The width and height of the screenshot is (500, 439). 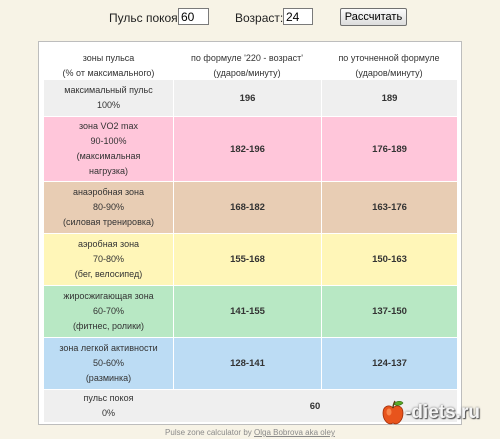 I want to click on formula-refined-value: 163-176, so click(x=389, y=207).